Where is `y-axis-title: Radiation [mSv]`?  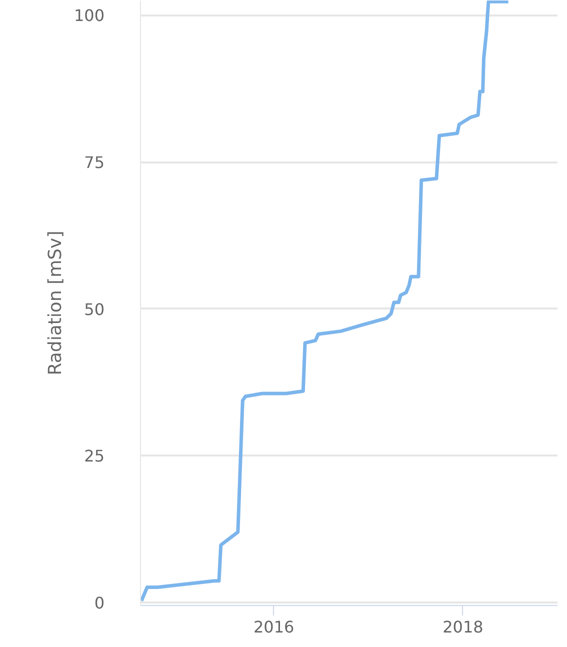
y-axis-title: Radiation [mSv] is located at coordinates (55, 303).